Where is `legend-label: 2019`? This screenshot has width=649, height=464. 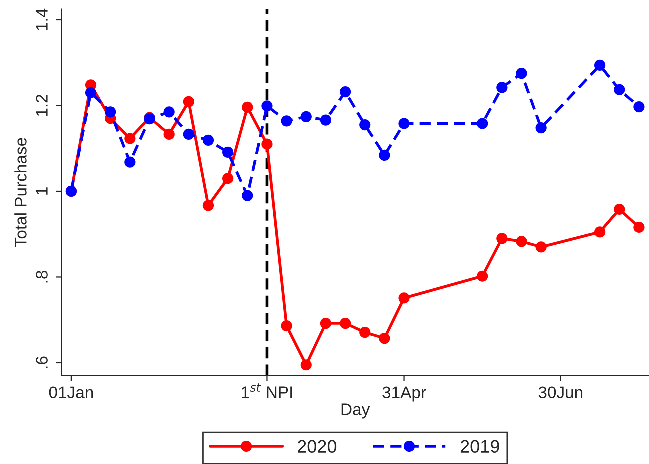
legend-label: 2019 is located at coordinates (480, 447).